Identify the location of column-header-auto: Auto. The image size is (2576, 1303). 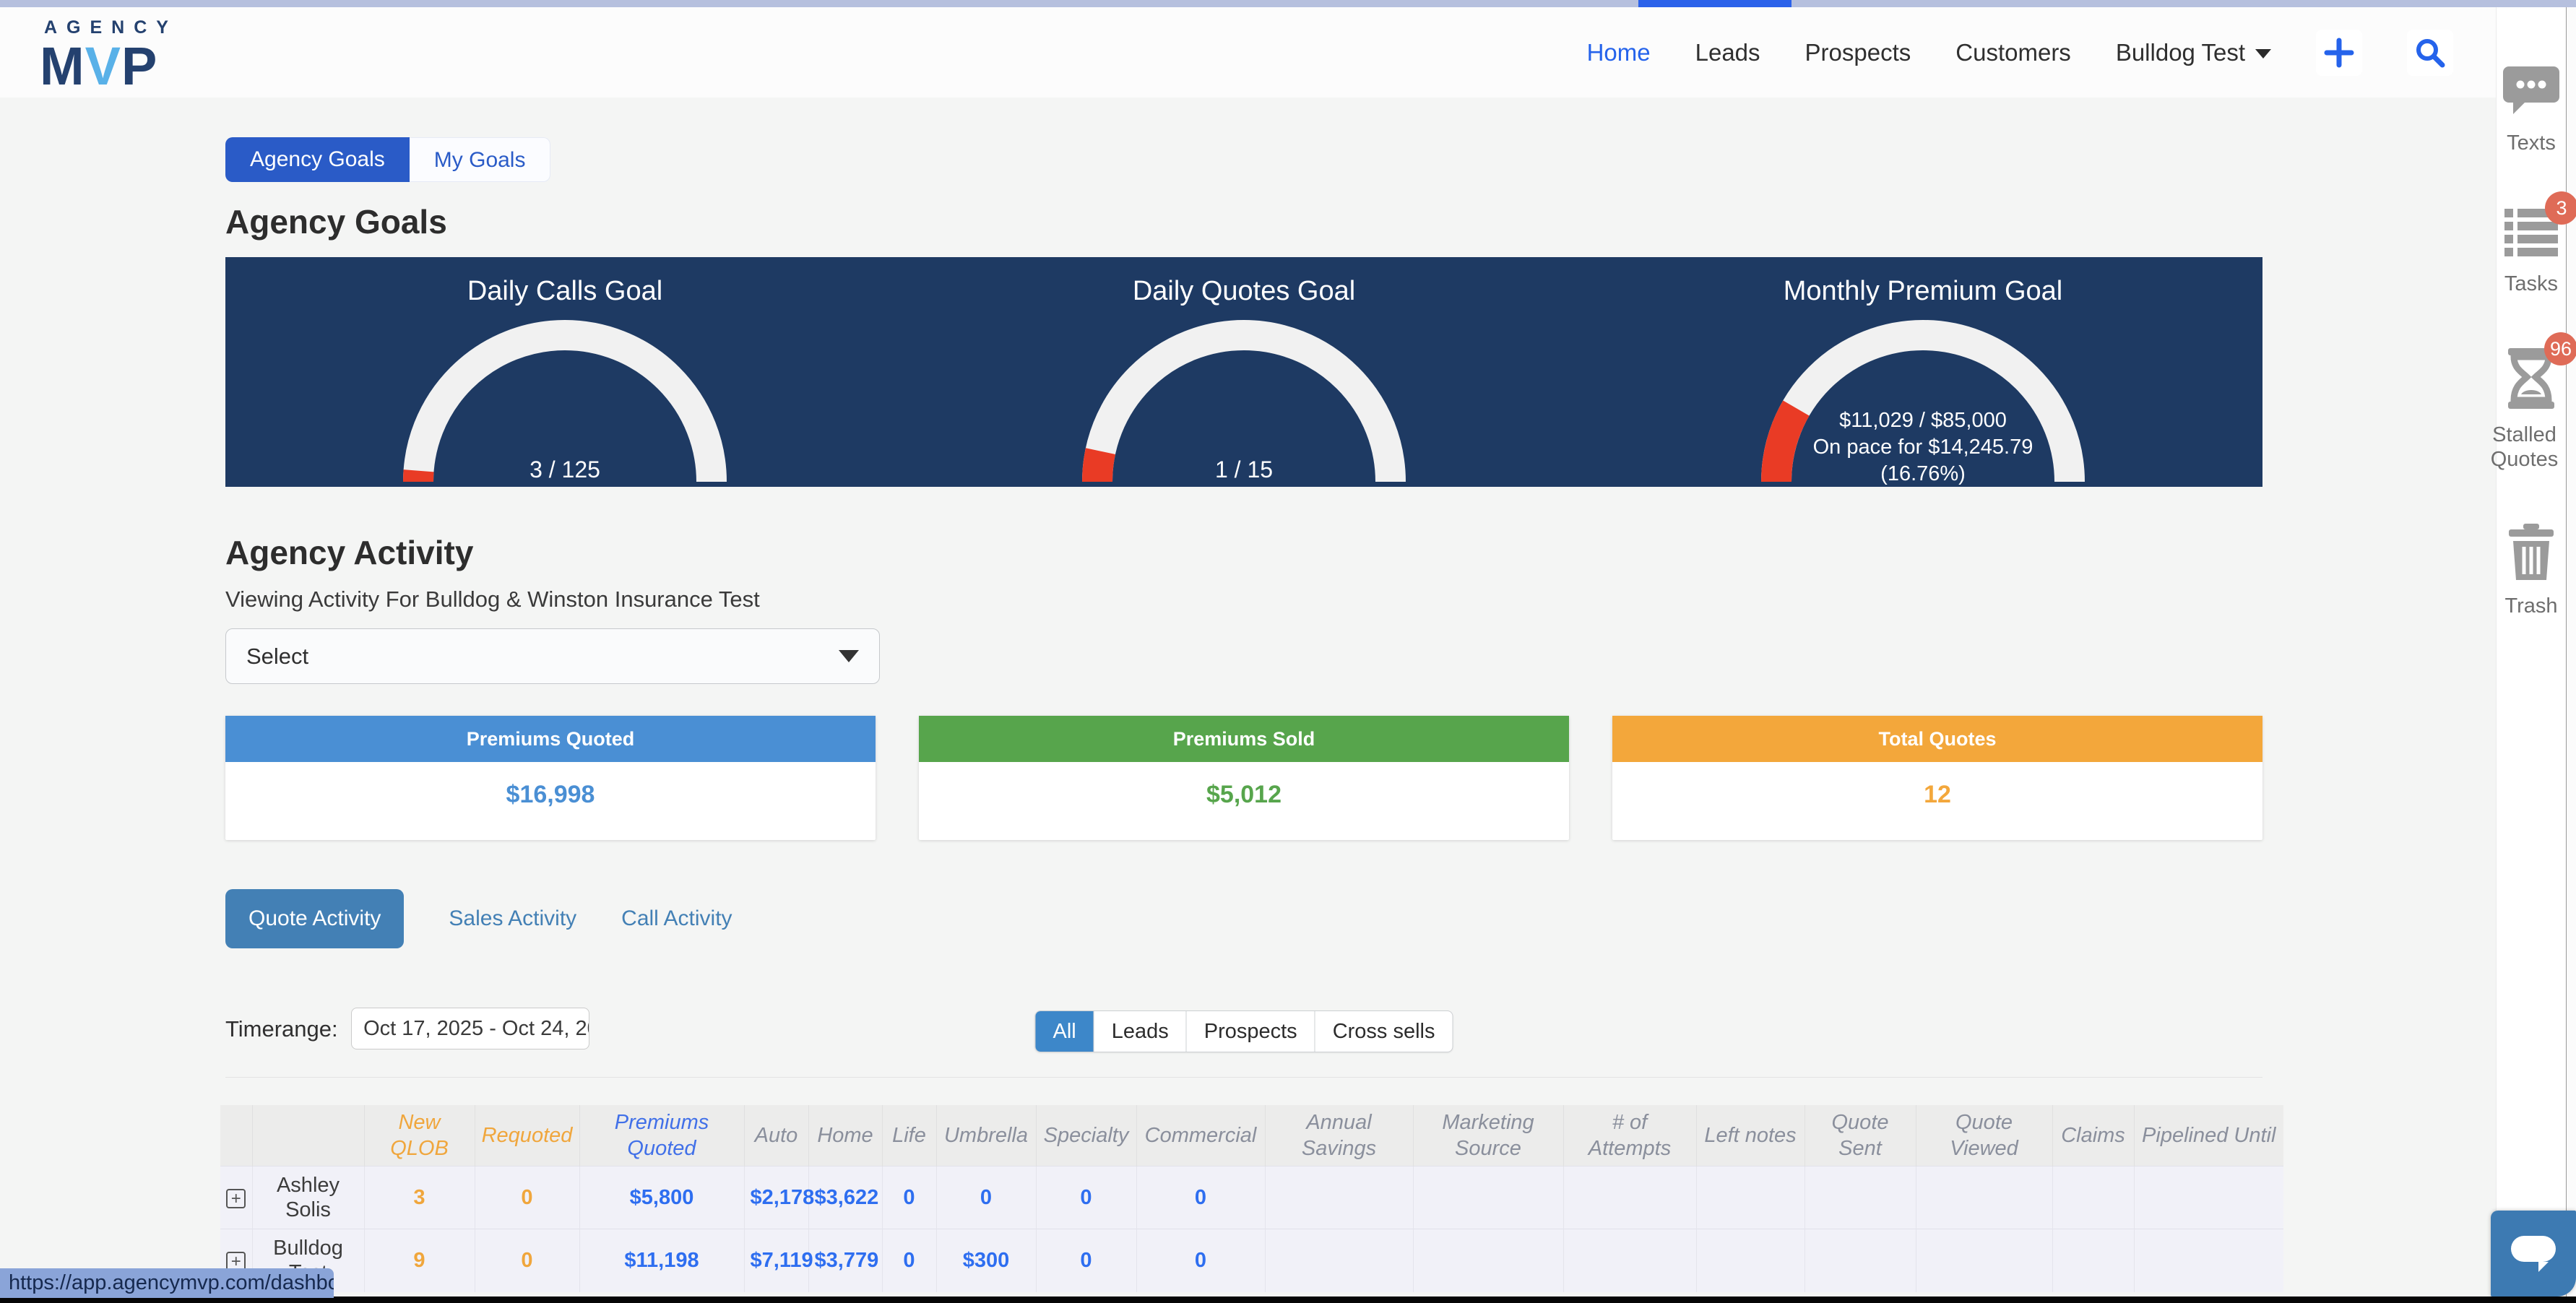
(776, 1135).